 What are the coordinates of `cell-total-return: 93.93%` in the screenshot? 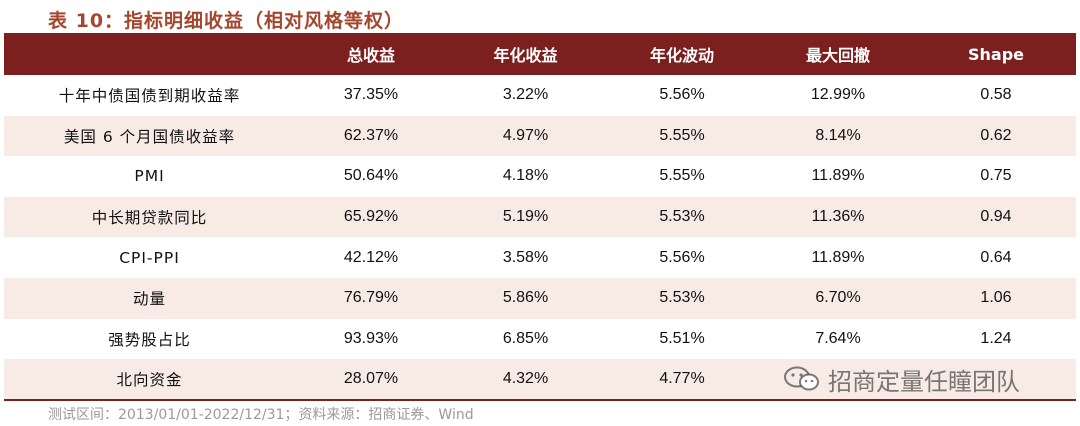 It's located at (371, 338).